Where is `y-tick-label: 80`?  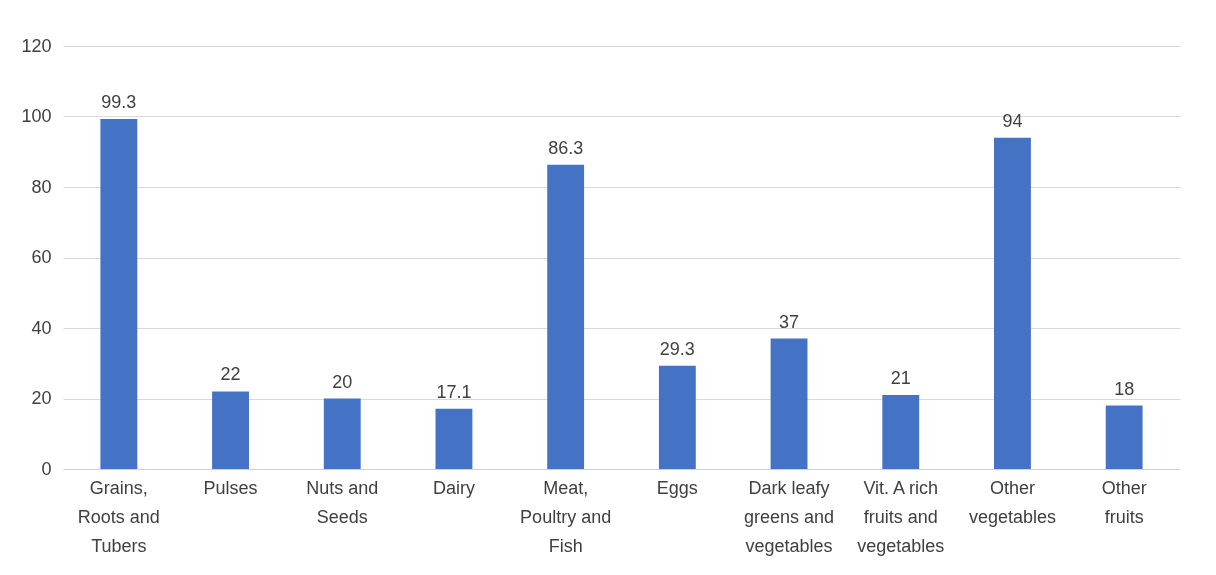
y-tick-label: 80 is located at coordinates (41, 186).